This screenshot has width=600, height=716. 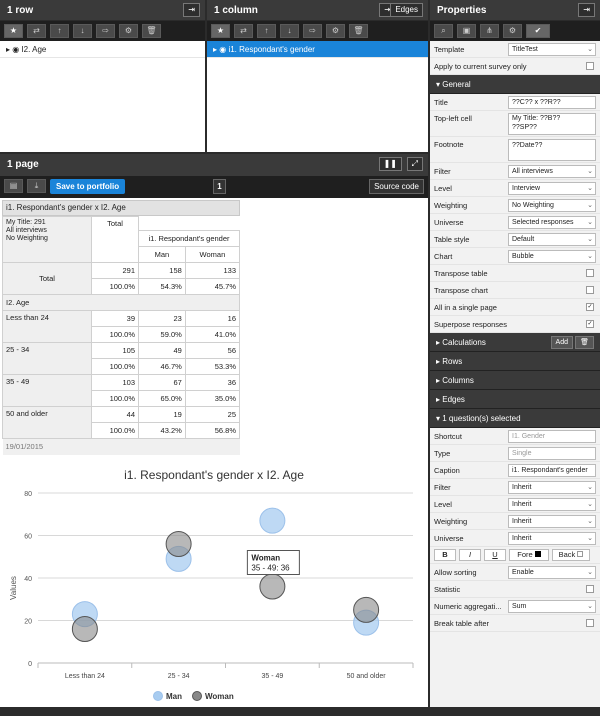 What do you see at coordinates (406, 10) in the screenshot?
I see `edges-button: Edges` at bounding box center [406, 10].